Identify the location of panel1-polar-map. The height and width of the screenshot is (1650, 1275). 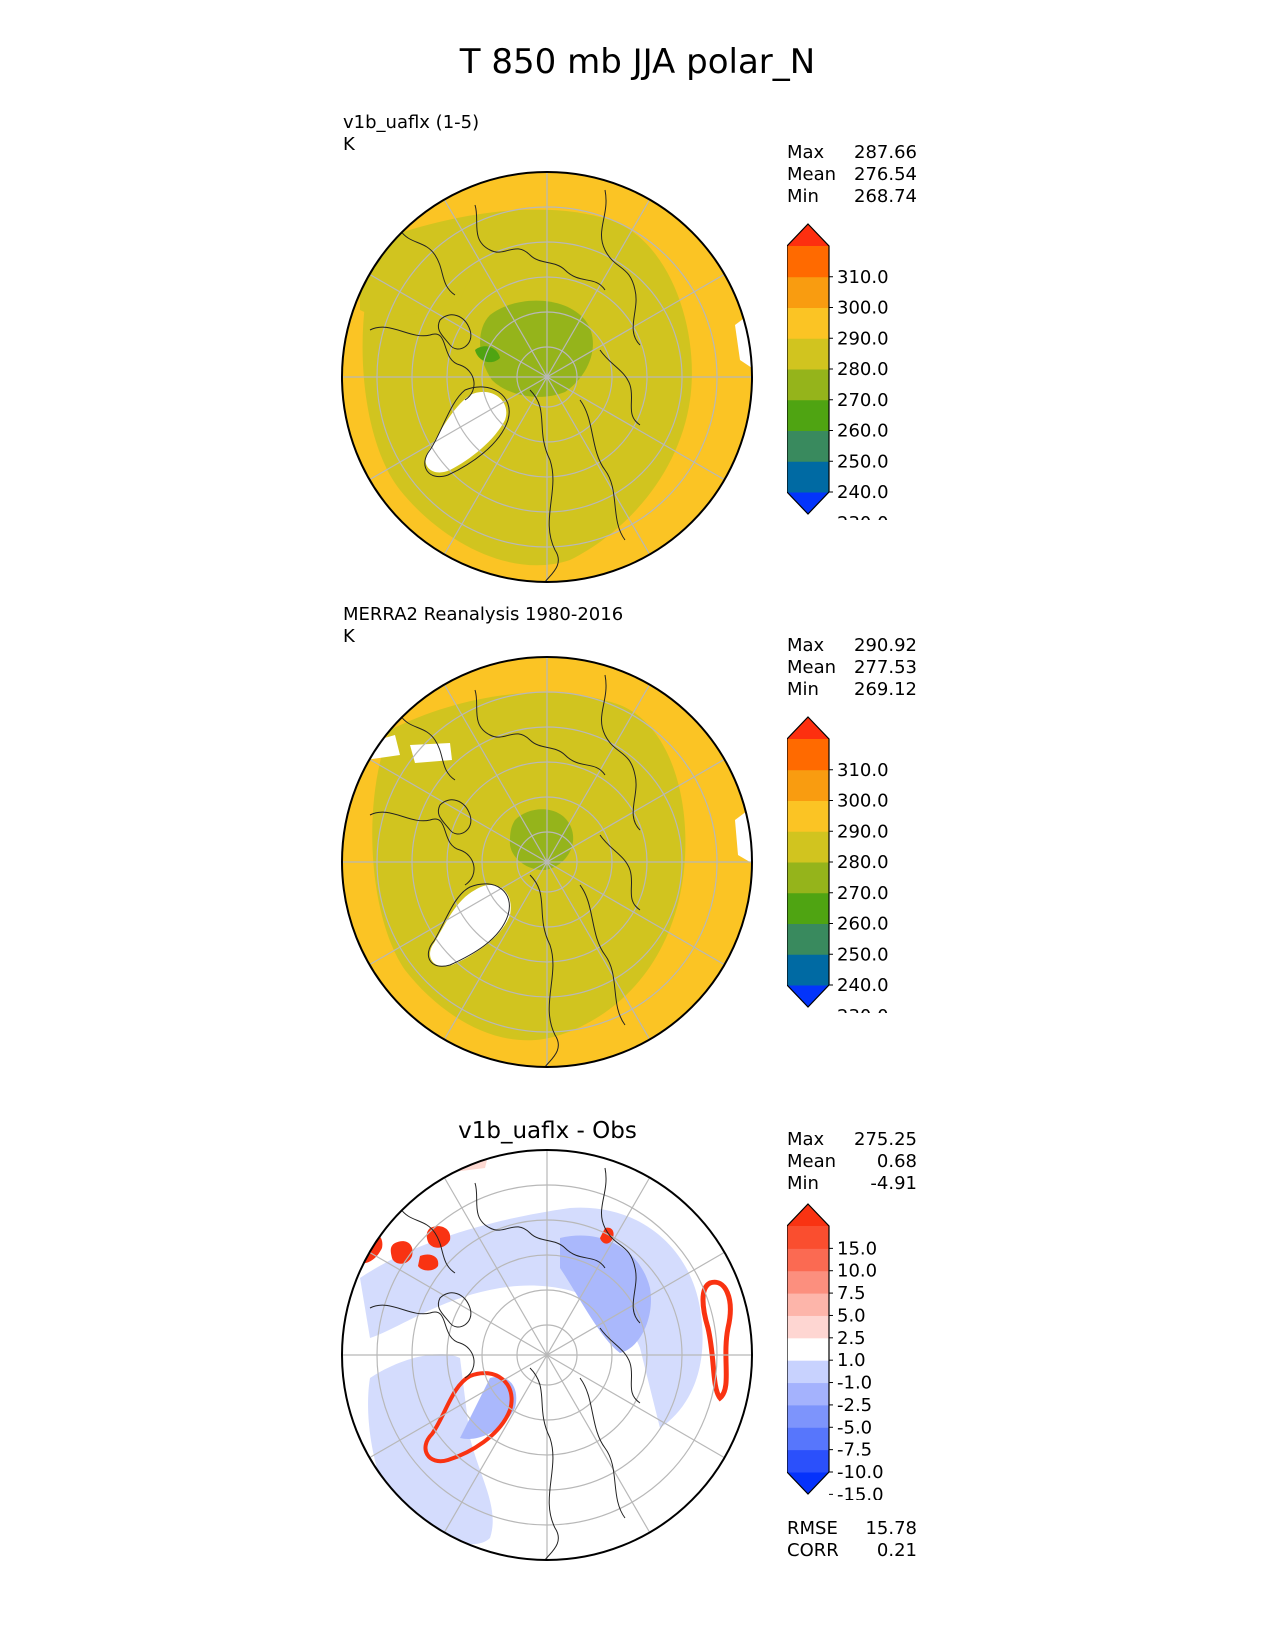
(547, 377).